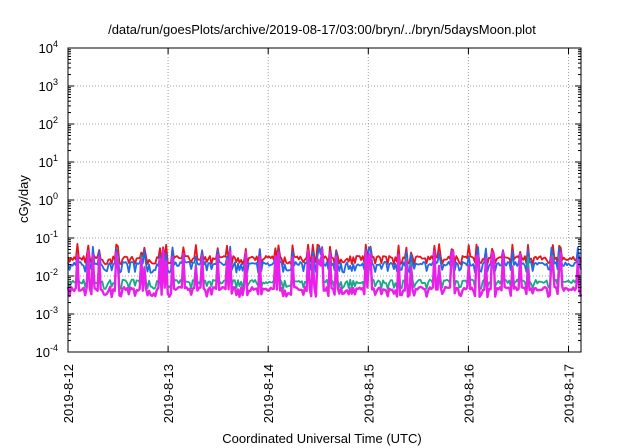 This screenshot has width=640, height=448. What do you see at coordinates (568, 393) in the screenshot?
I see `x-tick-label: 2019-8-17` at bounding box center [568, 393].